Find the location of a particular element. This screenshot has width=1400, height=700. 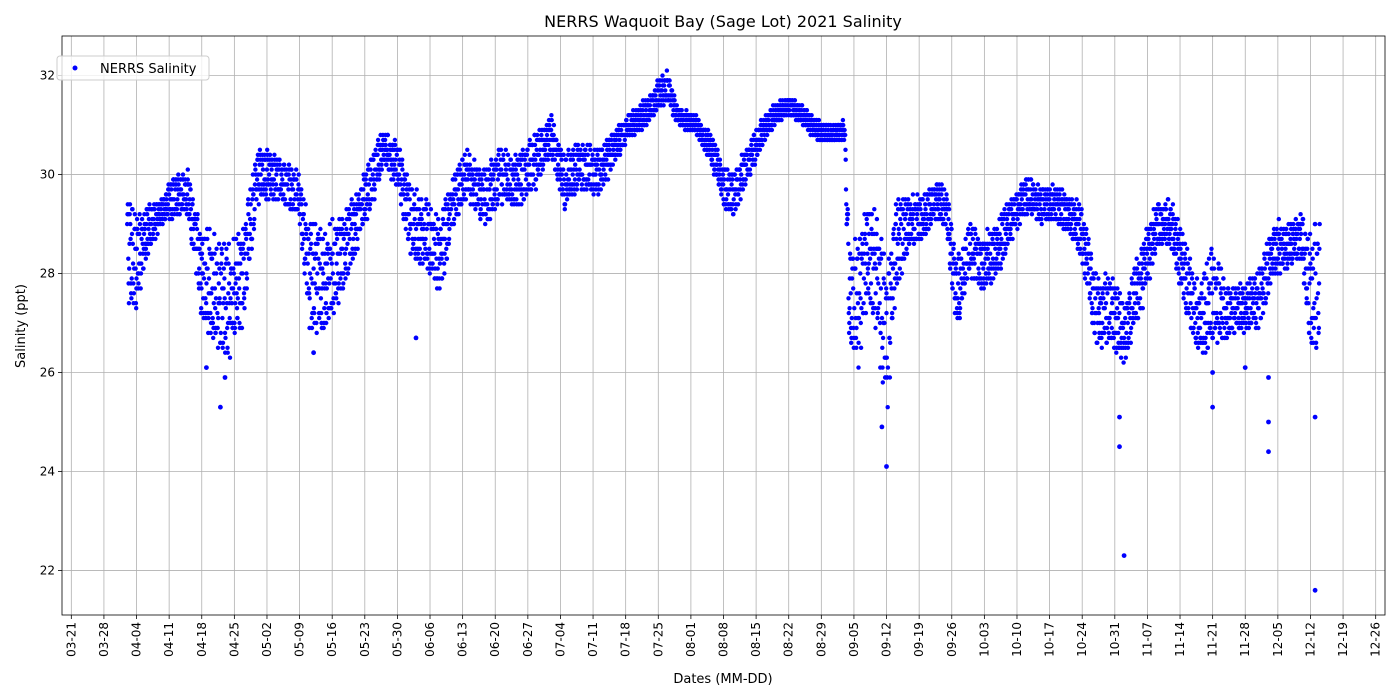

salinity-outlier-point is located at coordinates (1268, 422).